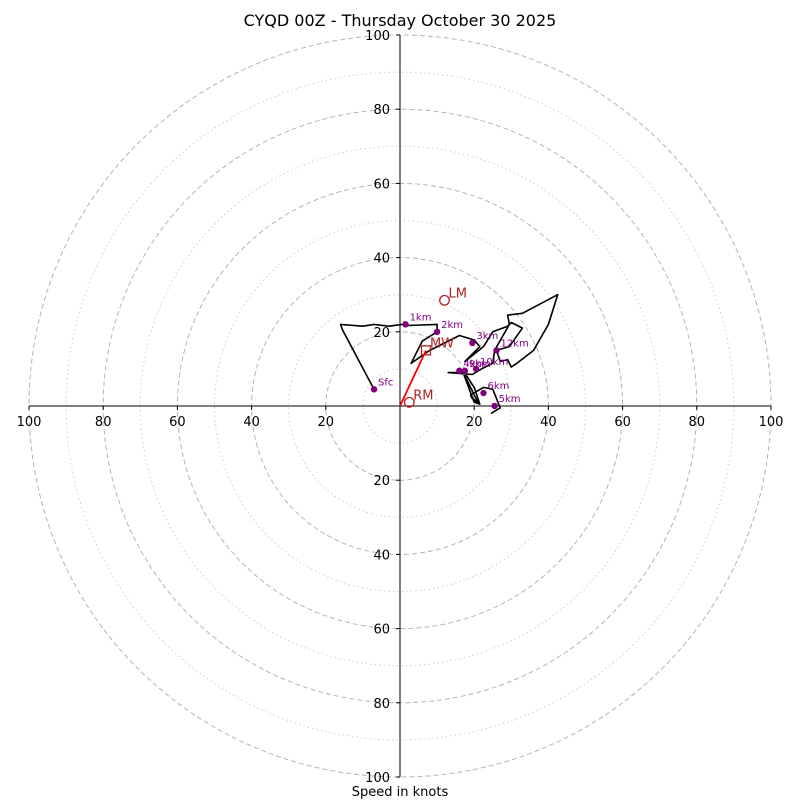 This screenshot has width=800, height=800. I want to click on storm-motion-markers: LM RM MW, so click(435, 347).